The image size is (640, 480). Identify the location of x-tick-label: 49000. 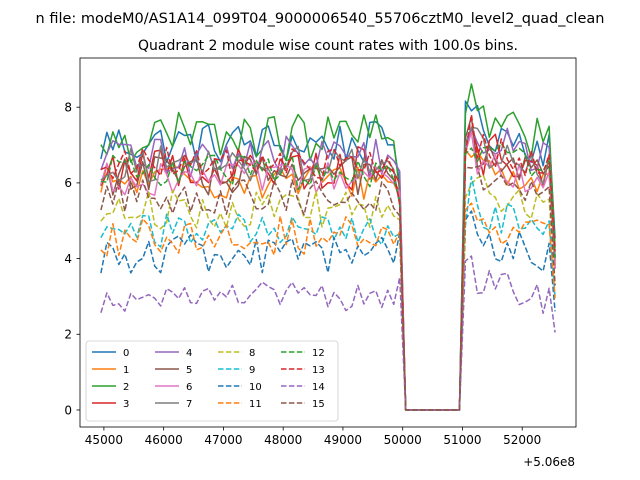
(343, 440).